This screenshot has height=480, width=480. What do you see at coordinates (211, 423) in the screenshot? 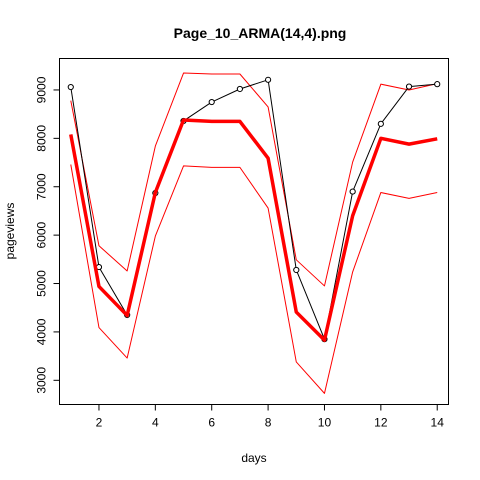
I see `x-tick-label: 6` at bounding box center [211, 423].